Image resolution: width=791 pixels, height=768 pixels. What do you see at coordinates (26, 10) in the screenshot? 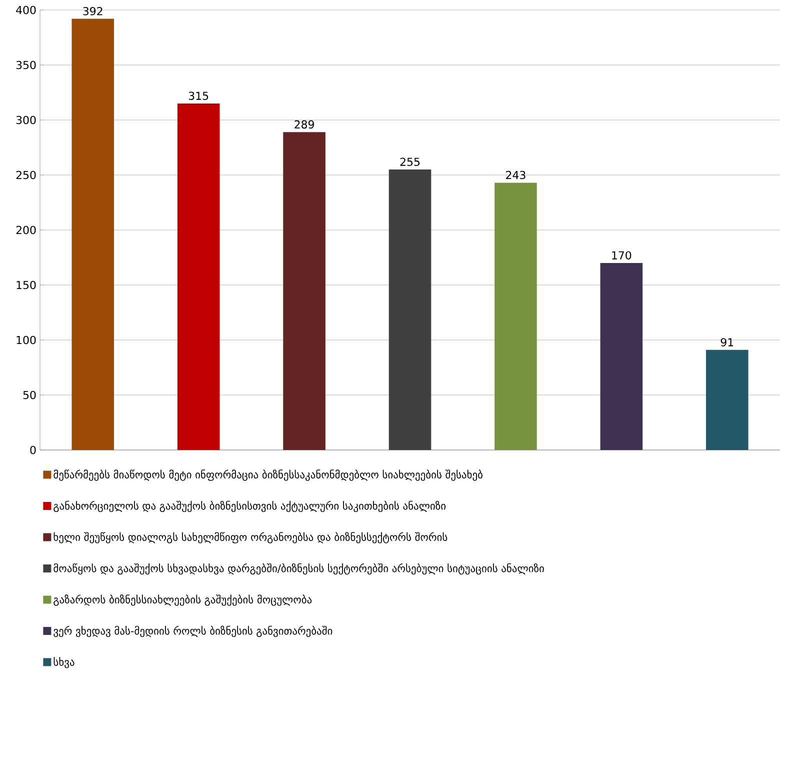
I see `y-tick-label: 400` at bounding box center [26, 10].